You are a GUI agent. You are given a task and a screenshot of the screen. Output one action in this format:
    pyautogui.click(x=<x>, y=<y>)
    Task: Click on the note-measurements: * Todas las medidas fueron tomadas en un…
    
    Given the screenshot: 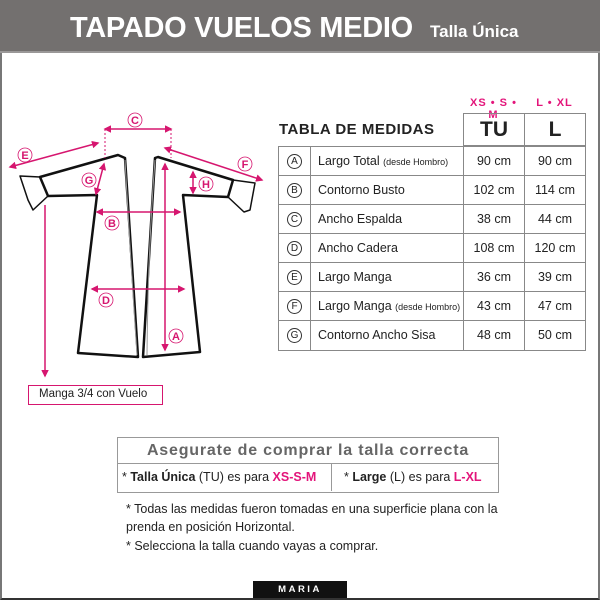 What is the action you would take?
    pyautogui.click(x=312, y=518)
    